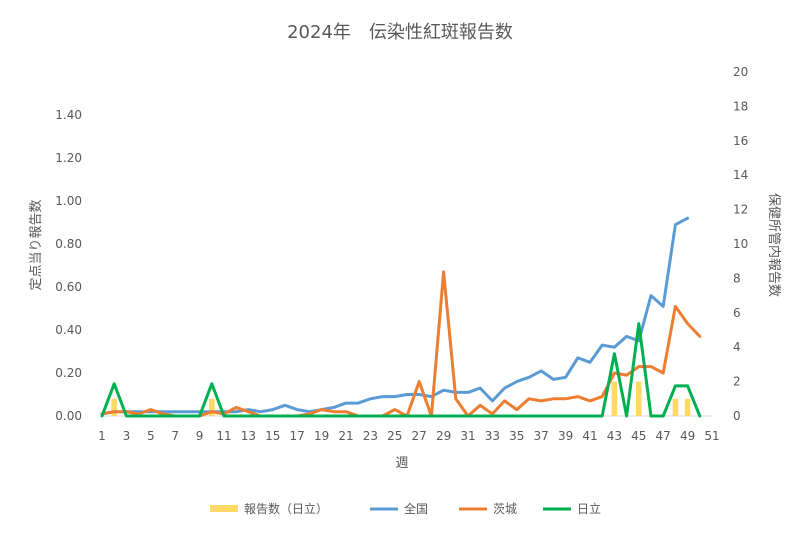 The width and height of the screenshot is (800, 539). I want to click on y-left-tick-label: 0.00, so click(68, 416).